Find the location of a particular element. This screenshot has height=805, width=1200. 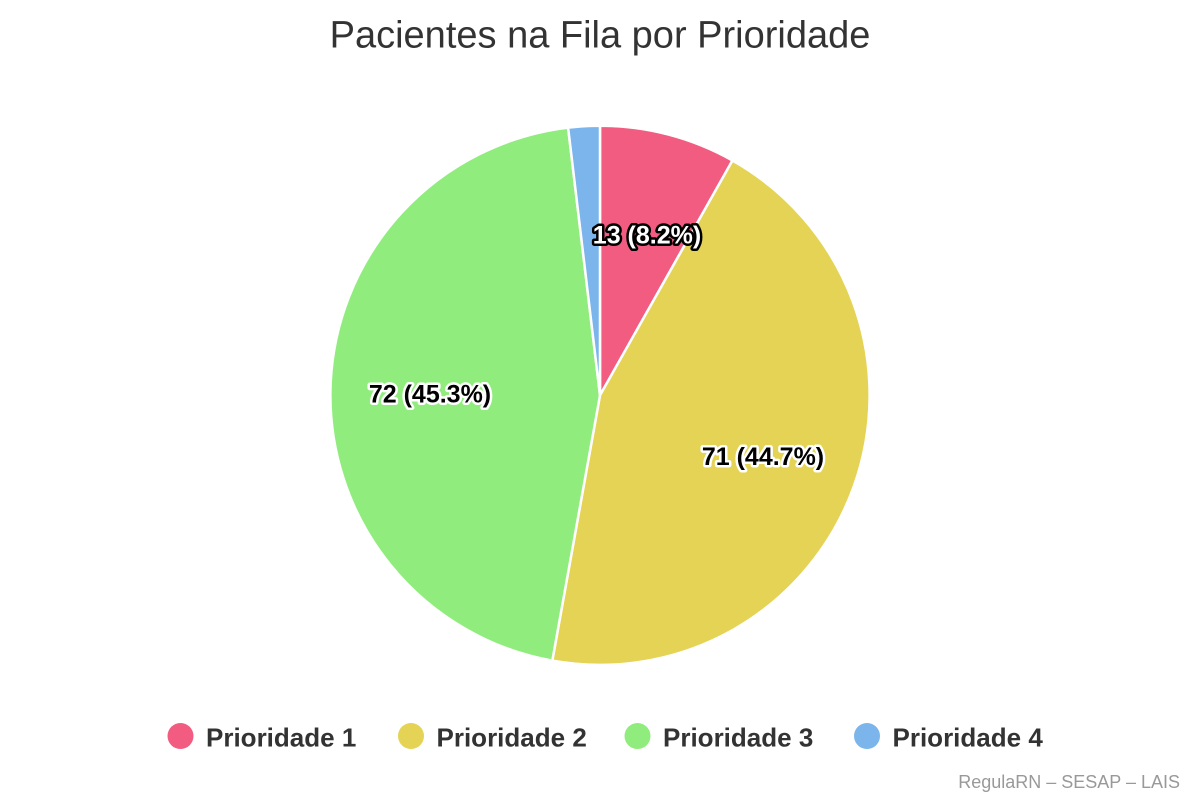

svg-text: 13 (8.2%) is located at coordinates (647, 236).